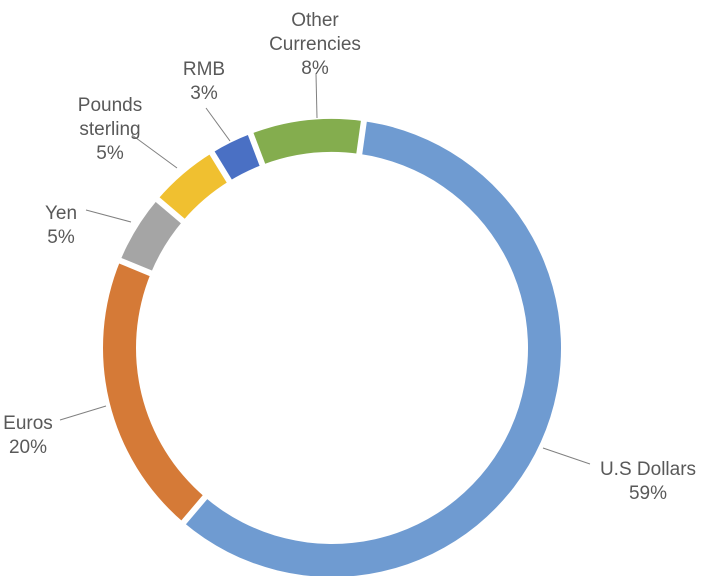 This screenshot has width=705, height=576. I want to click on data-label-name: sterling, so click(109, 129).